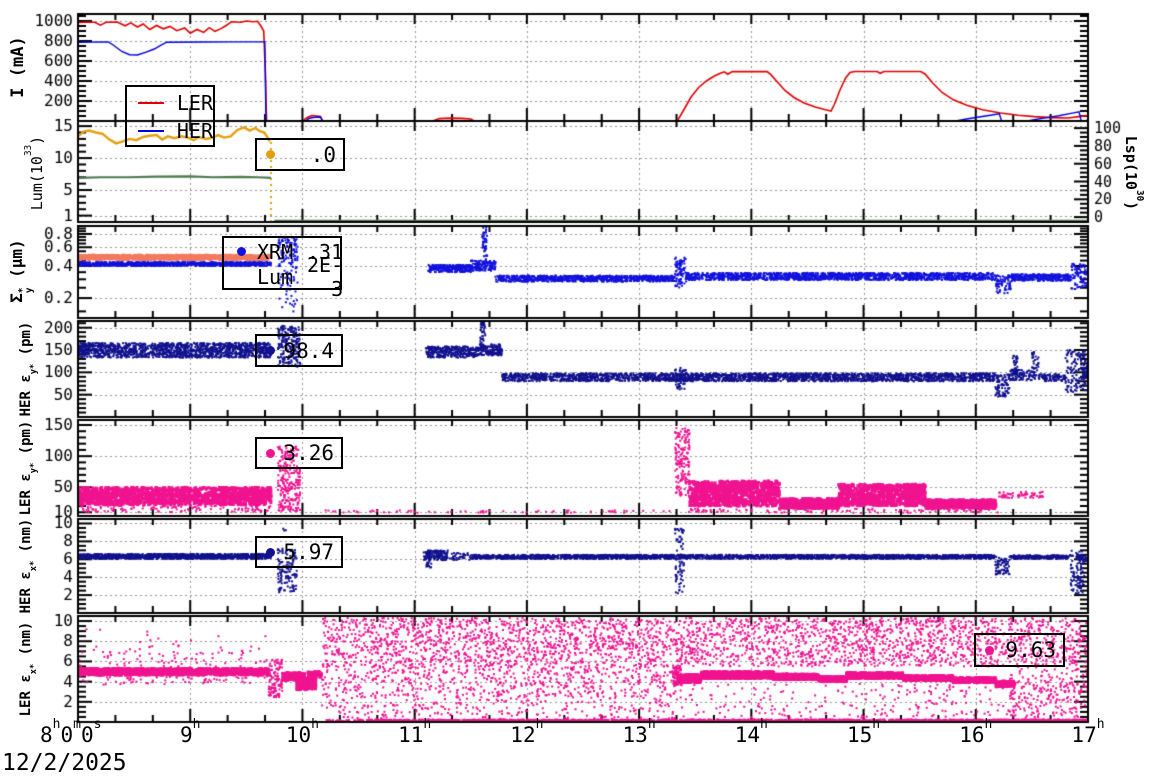 The width and height of the screenshot is (1160, 782). Describe the element at coordinates (190, 732) in the screenshot. I see `x-tick-label: 9h` at that location.